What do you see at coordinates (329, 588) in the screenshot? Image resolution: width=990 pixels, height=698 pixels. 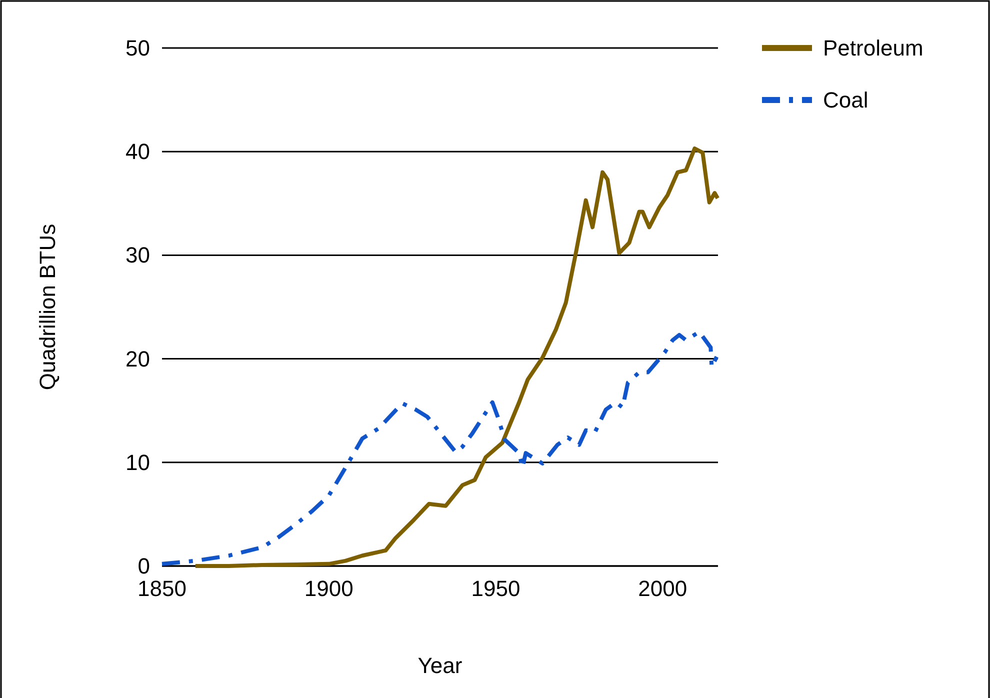 I see `x-tick-label: 1900` at bounding box center [329, 588].